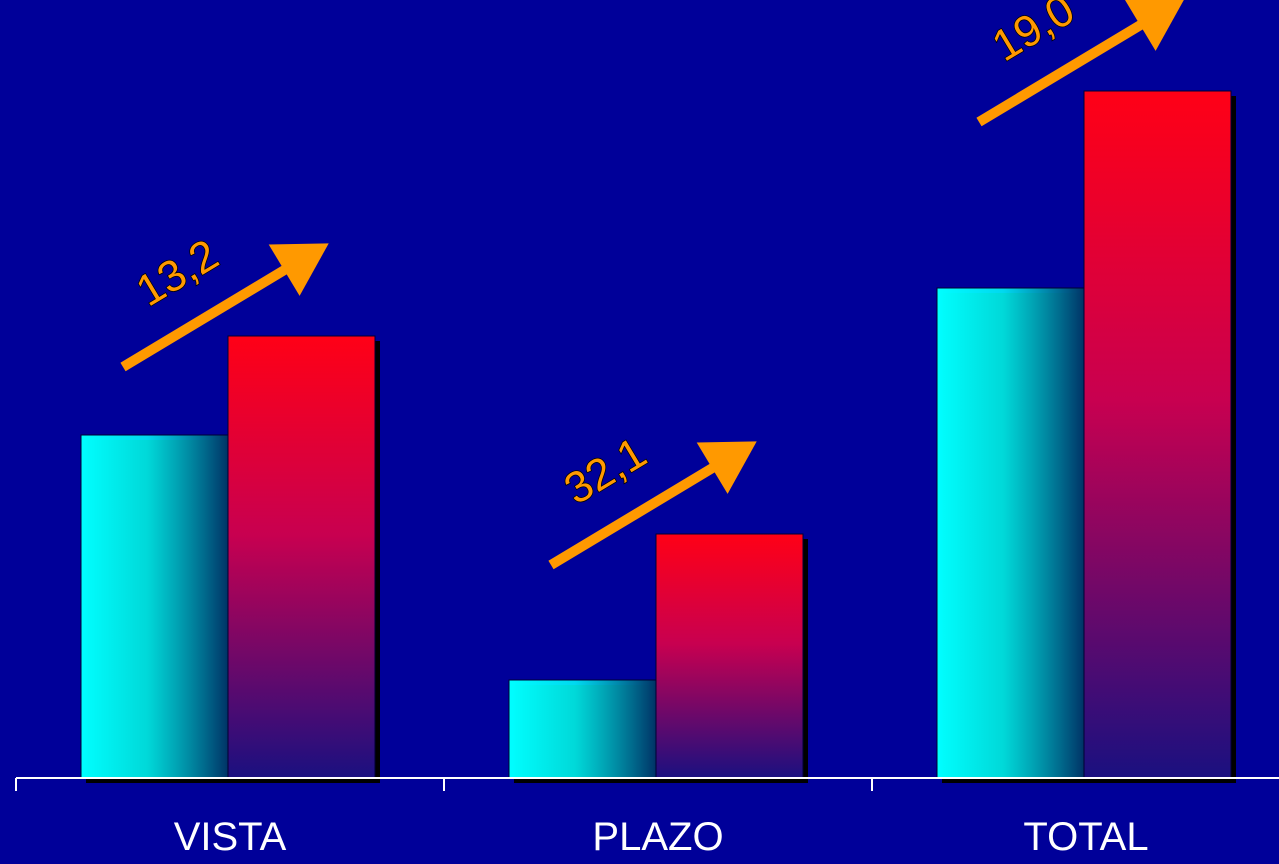 The height and width of the screenshot is (864, 1279). I want to click on growth-label-vista: 13,2, so click(177, 273).